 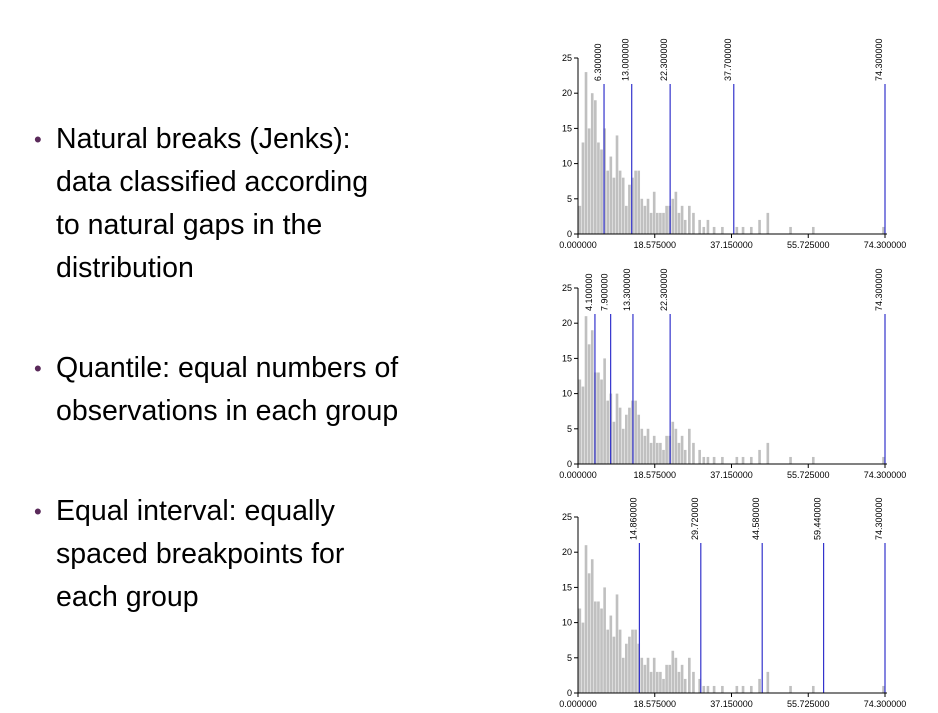 I want to click on break-label: 44.580000, so click(x=756, y=519).